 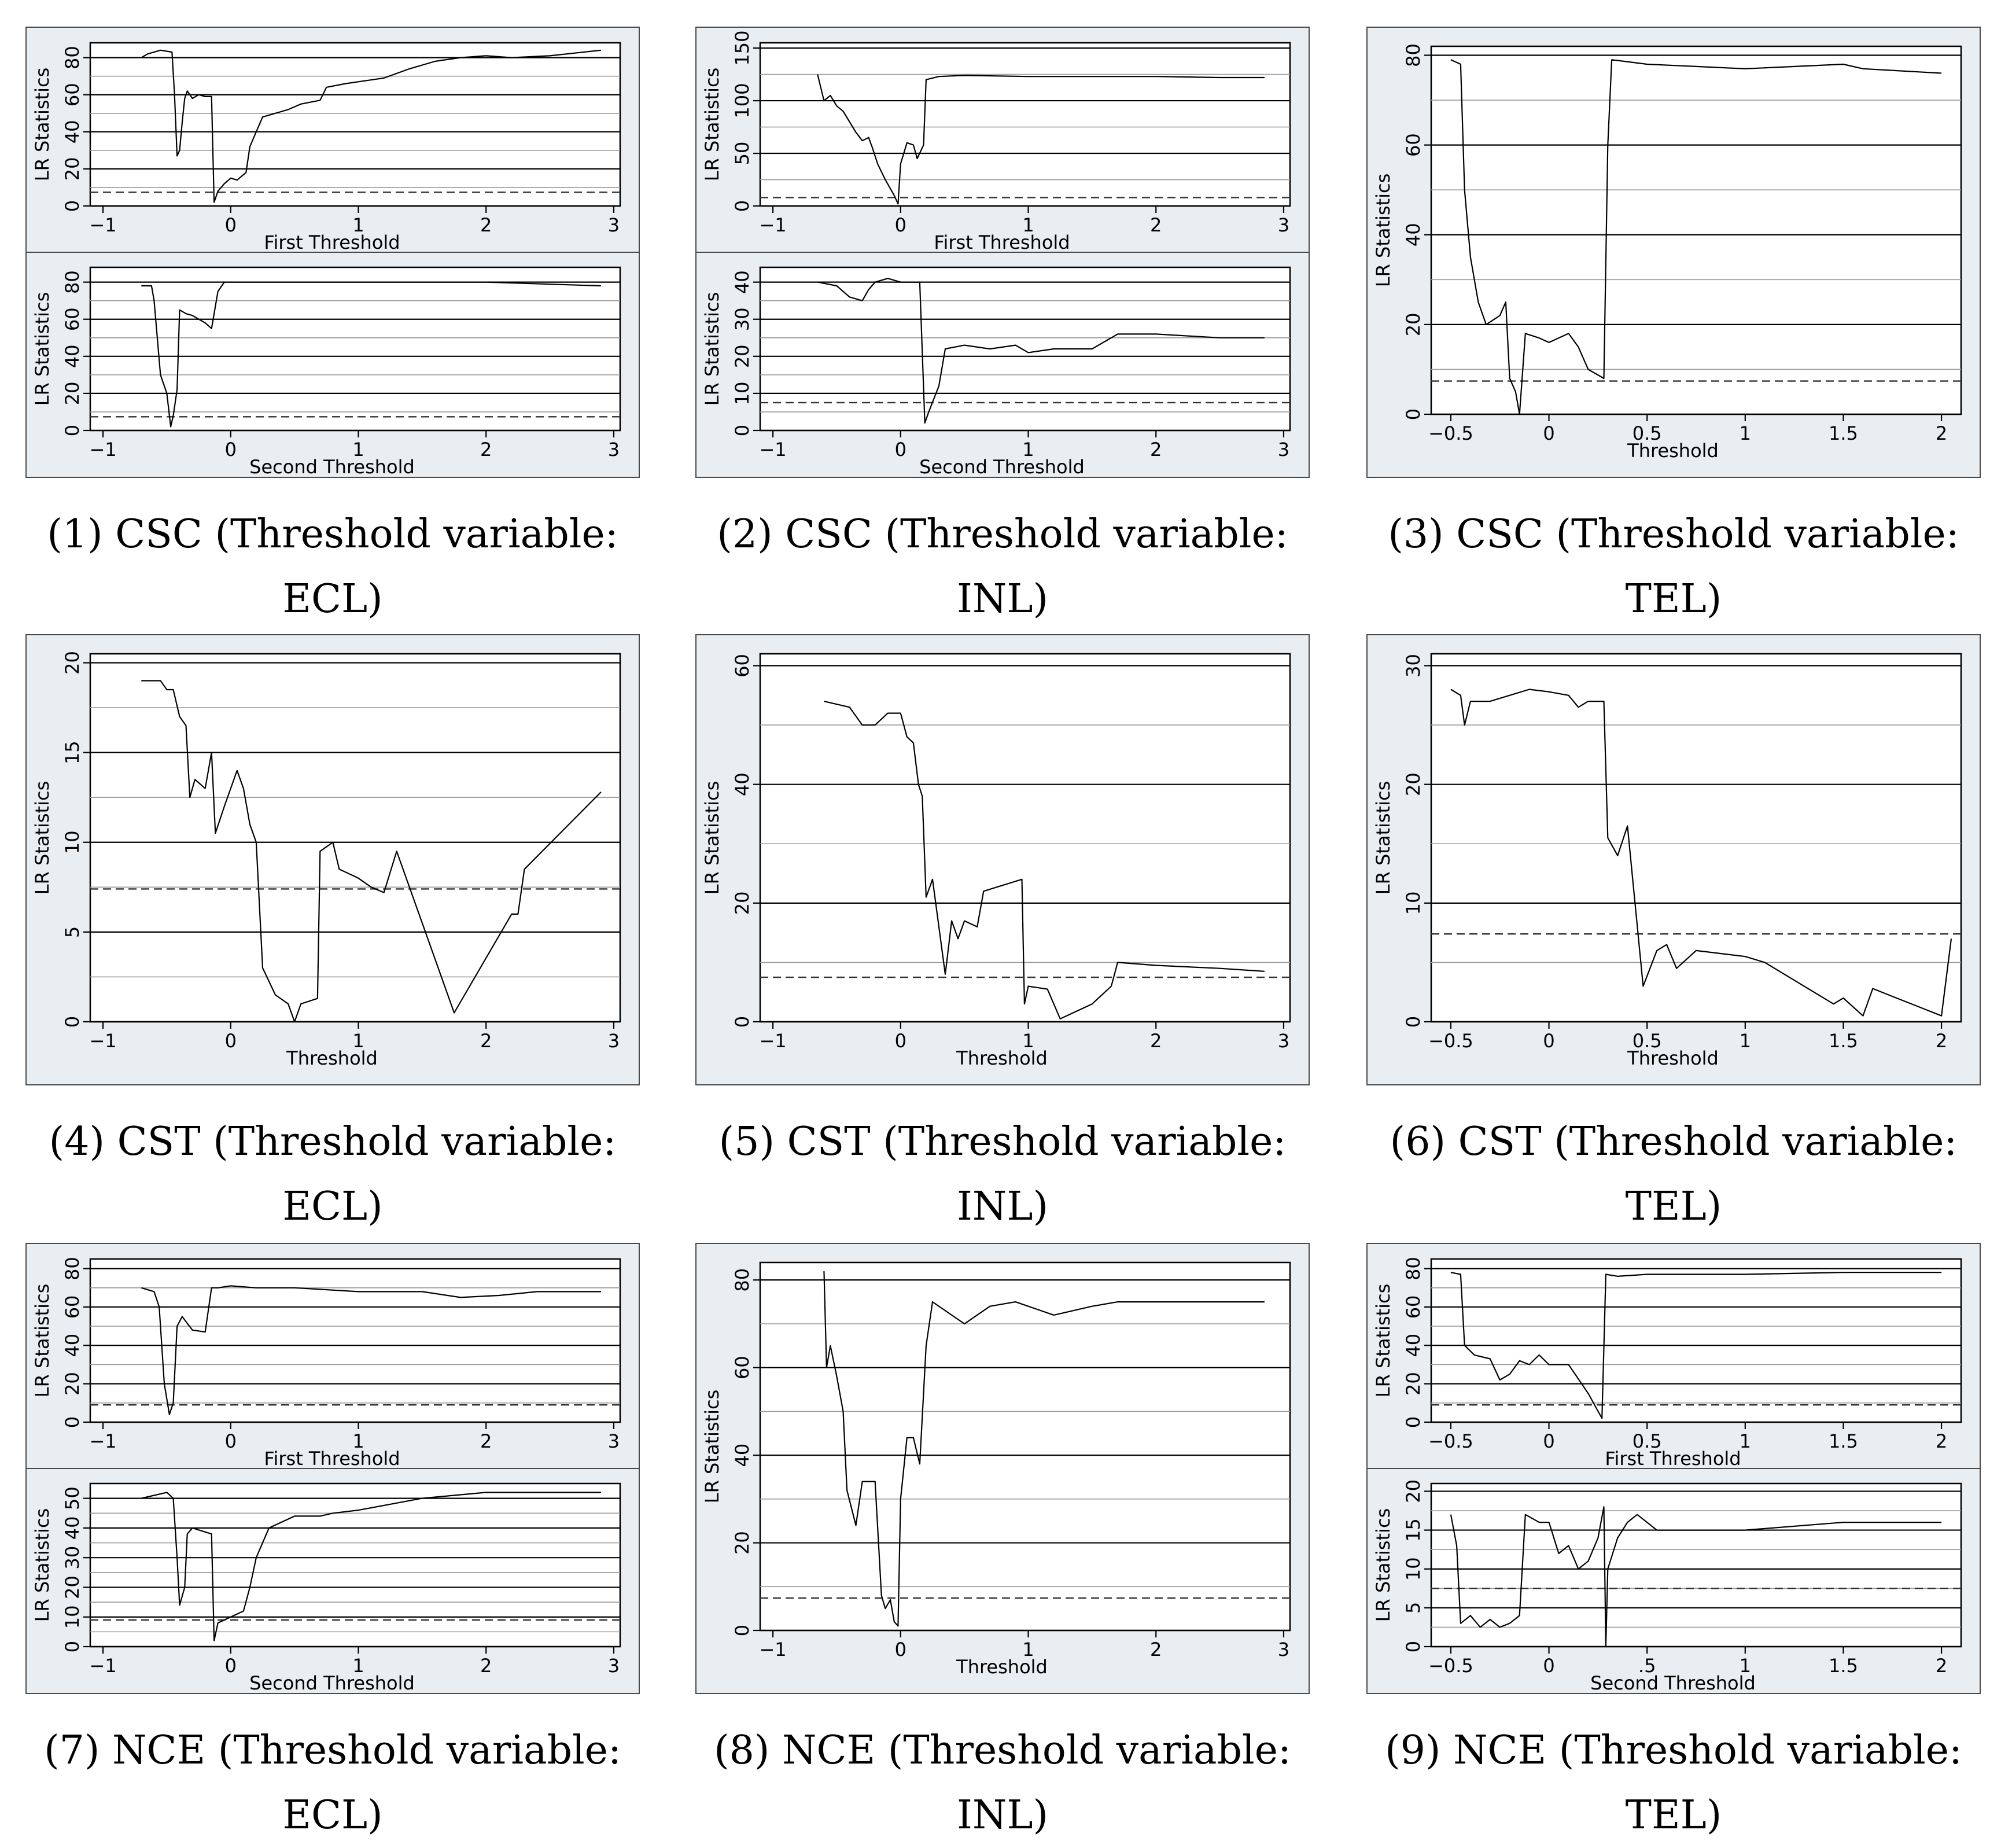 I want to click on chart-panel-8: −1 0 1 2 3 0 20 40 60 80 Threshold LR Statistics, so click(x=1002, y=1469).